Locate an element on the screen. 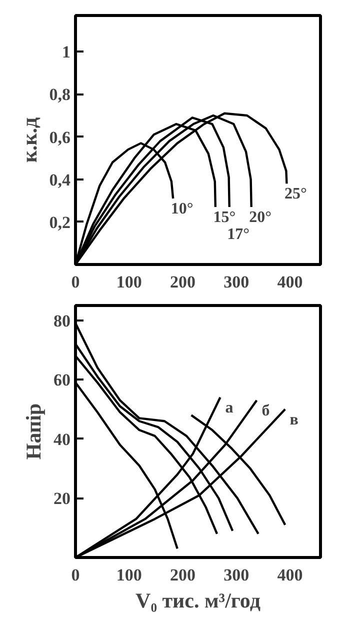 This screenshot has width=344, height=624. y-tick-label: 1 is located at coordinates (66, 52).